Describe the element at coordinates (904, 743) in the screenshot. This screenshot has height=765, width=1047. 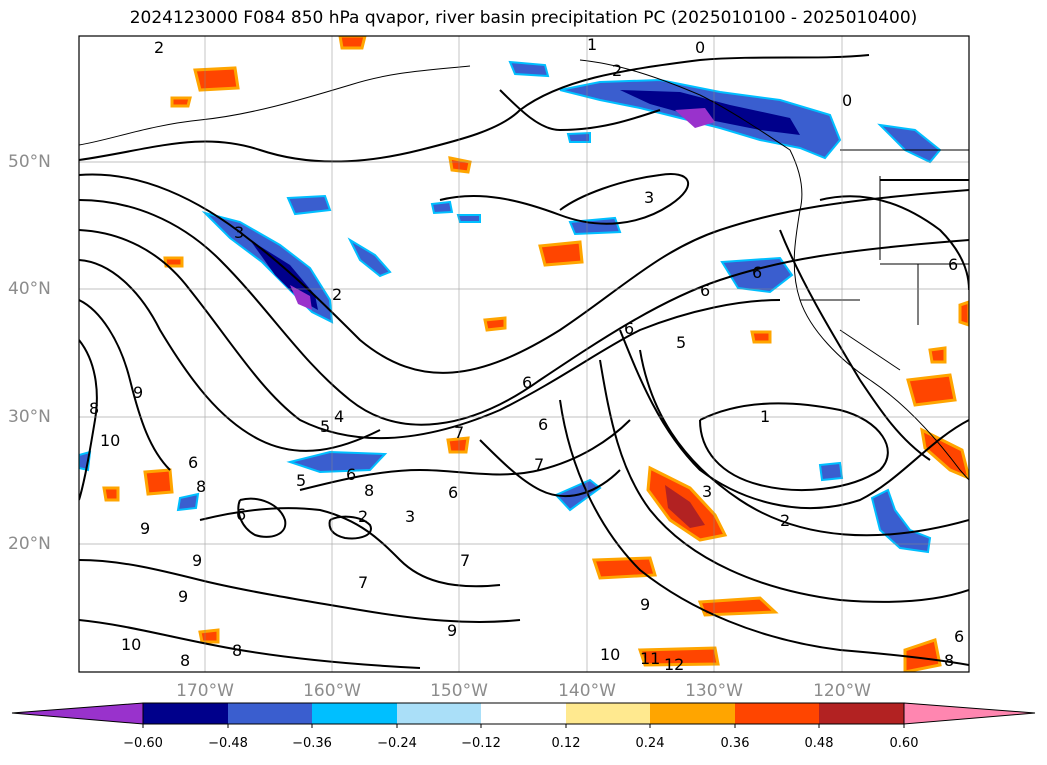
I see `colorbar-tick: 0.60` at that location.